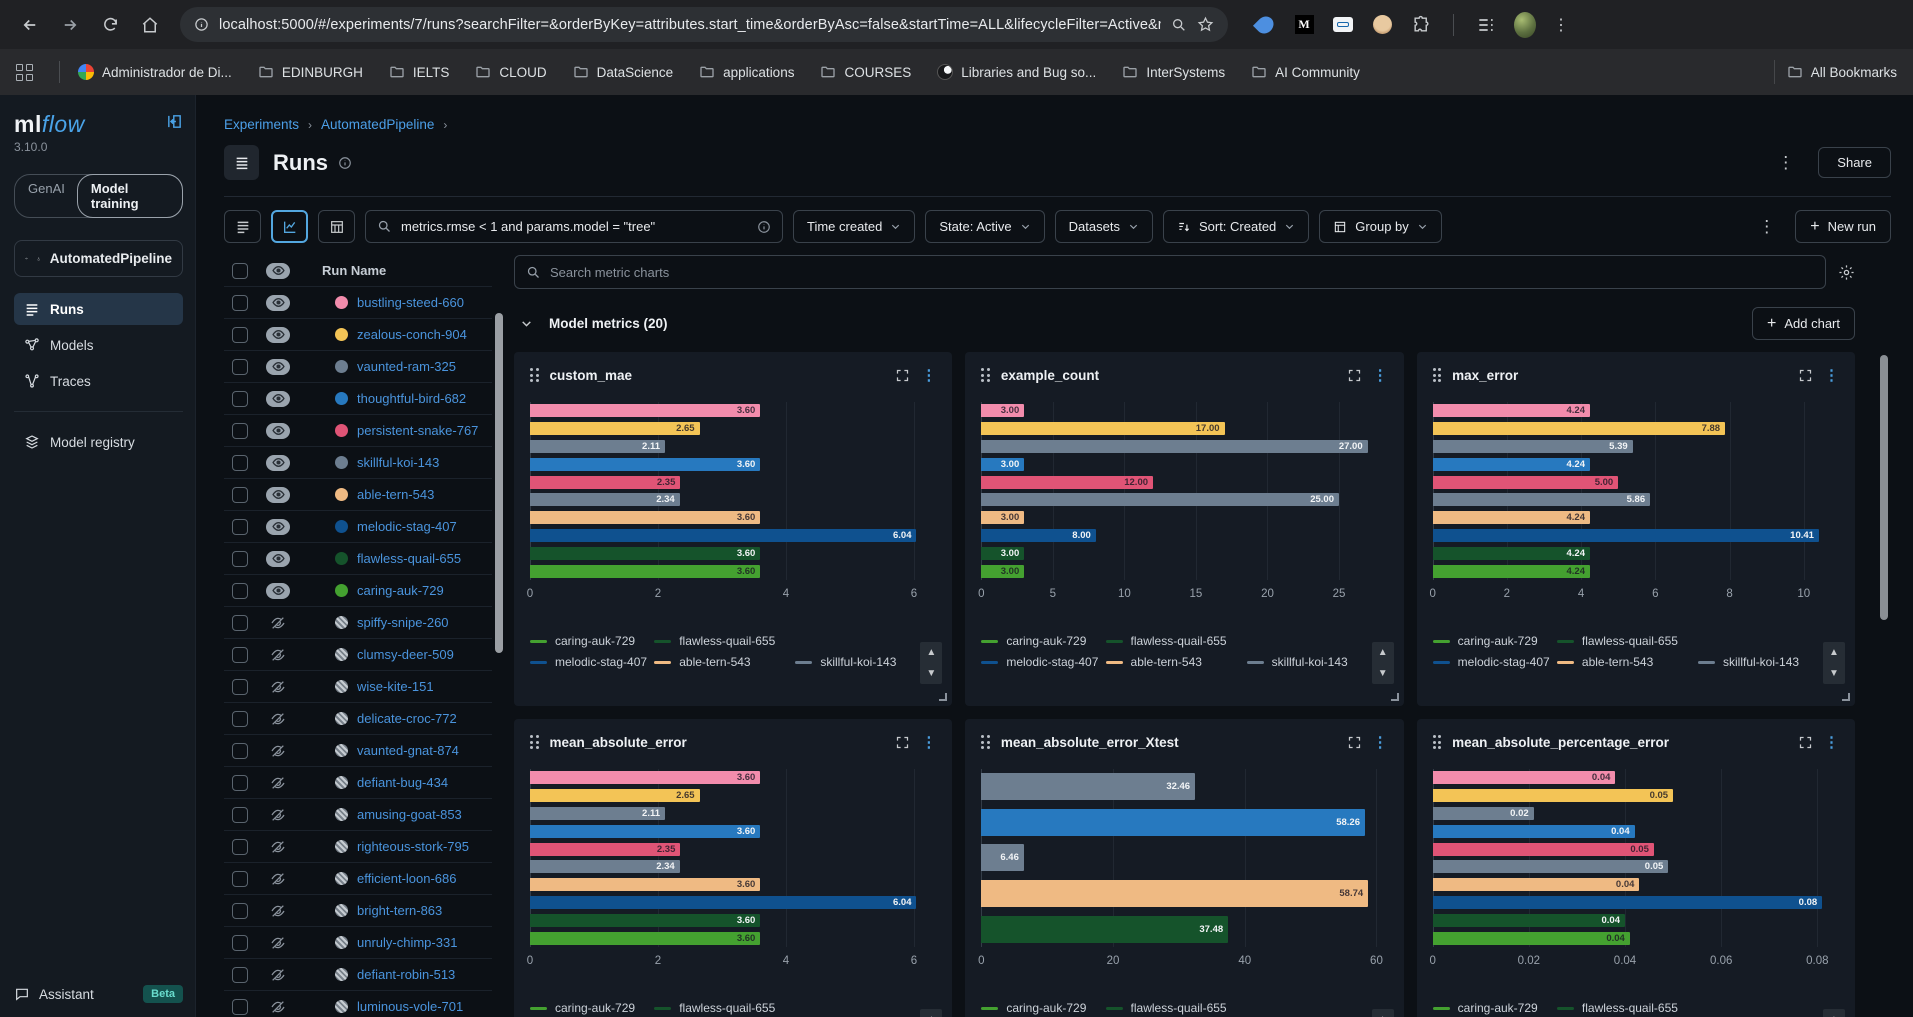  Describe the element at coordinates (1627, 902) in the screenshot. I see `bar-melodic-stag-407: 0.08` at that location.